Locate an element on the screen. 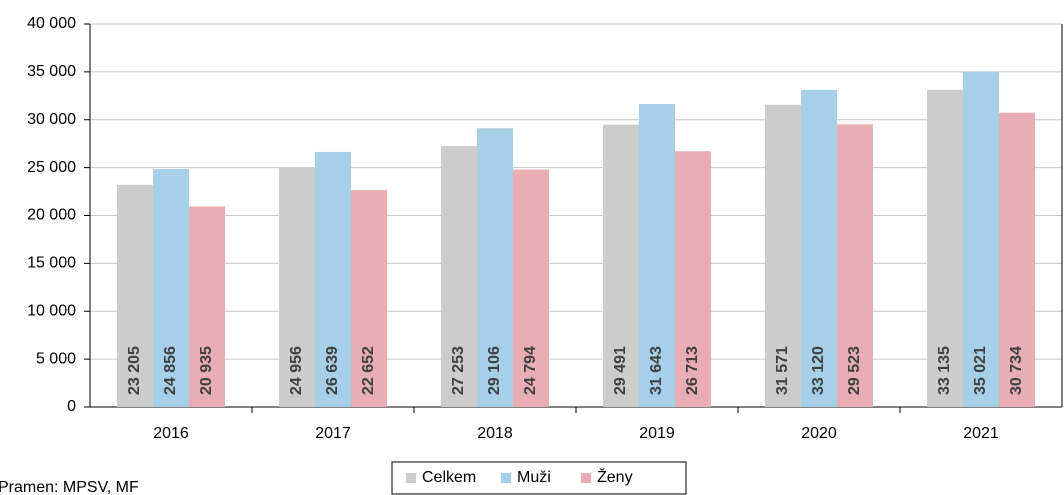 The height and width of the screenshot is (495, 1064). y-tick-label: 25 000 is located at coordinates (51, 167).